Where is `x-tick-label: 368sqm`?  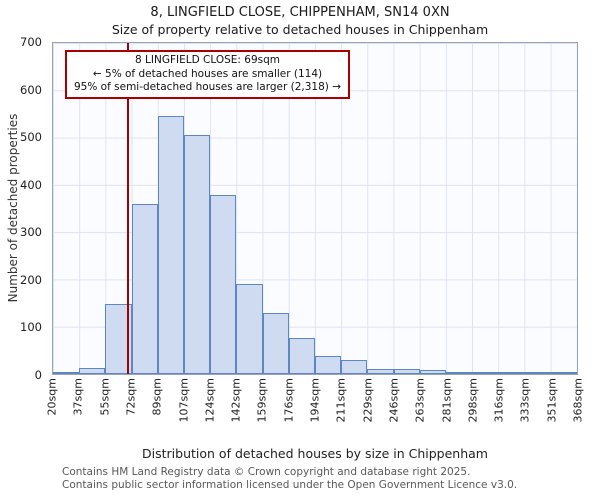
x-tick-label: 368sqm is located at coordinates (578, 400).